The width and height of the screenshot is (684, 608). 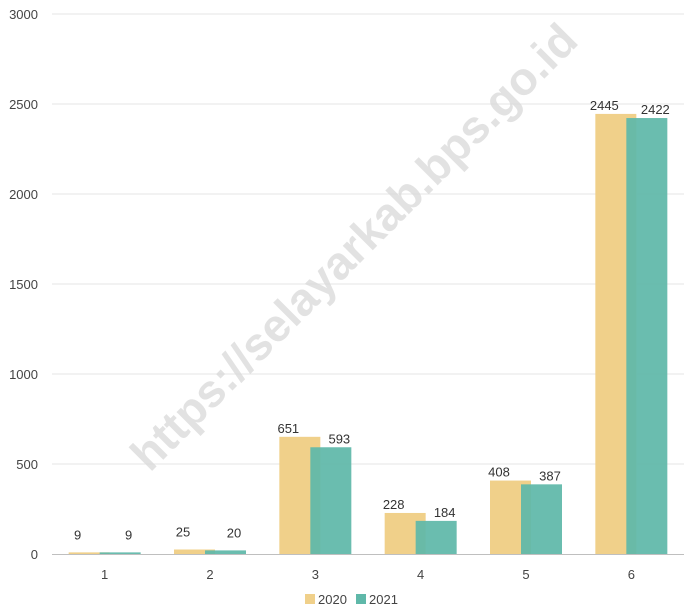 I want to click on y-tick-label: 500, so click(x=27, y=464).